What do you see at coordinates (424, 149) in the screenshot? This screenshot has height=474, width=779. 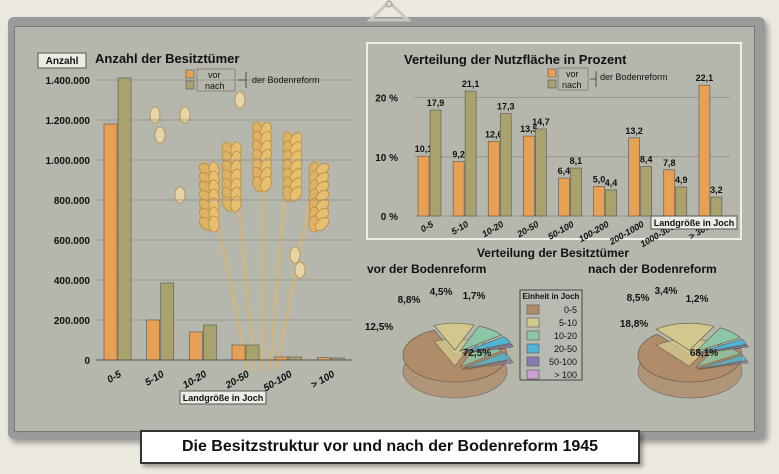 I see `data-label: 10,1` at bounding box center [424, 149].